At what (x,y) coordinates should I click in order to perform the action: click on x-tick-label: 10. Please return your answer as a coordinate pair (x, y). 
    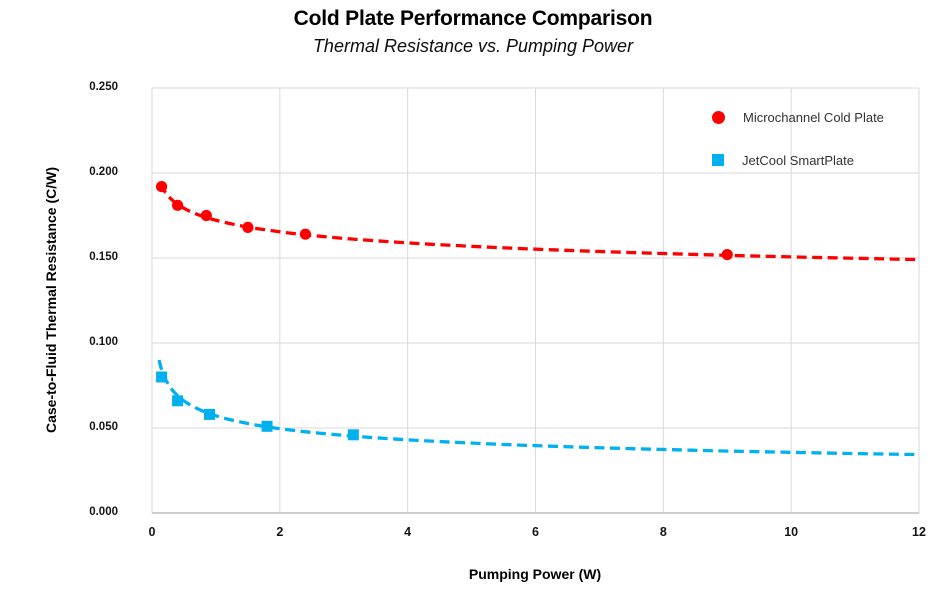
    Looking at the image, I should click on (791, 532).